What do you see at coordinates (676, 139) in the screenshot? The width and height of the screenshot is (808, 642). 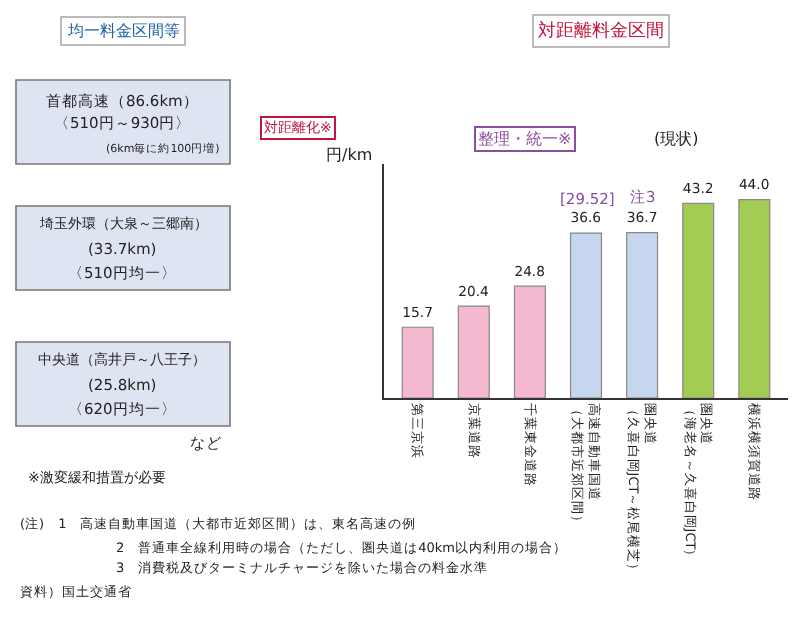 I see `text: (現状)` at bounding box center [676, 139].